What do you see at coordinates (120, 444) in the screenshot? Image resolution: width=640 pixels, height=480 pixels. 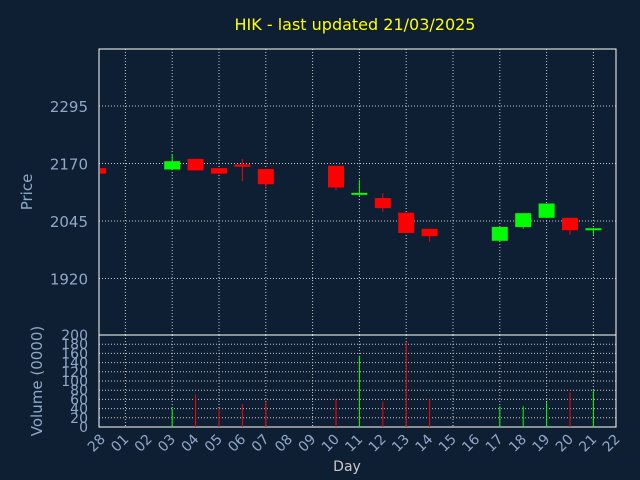 I see `x-tick-label: 01` at bounding box center [120, 444].